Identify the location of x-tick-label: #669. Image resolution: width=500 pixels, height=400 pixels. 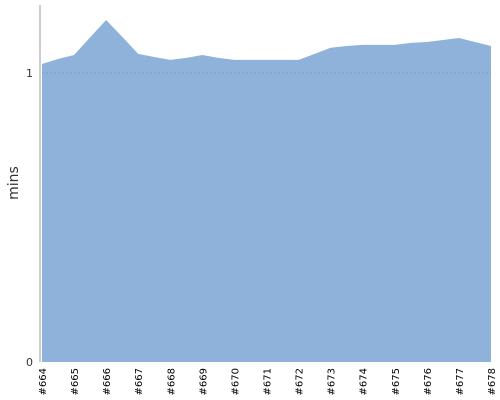
(203, 381).